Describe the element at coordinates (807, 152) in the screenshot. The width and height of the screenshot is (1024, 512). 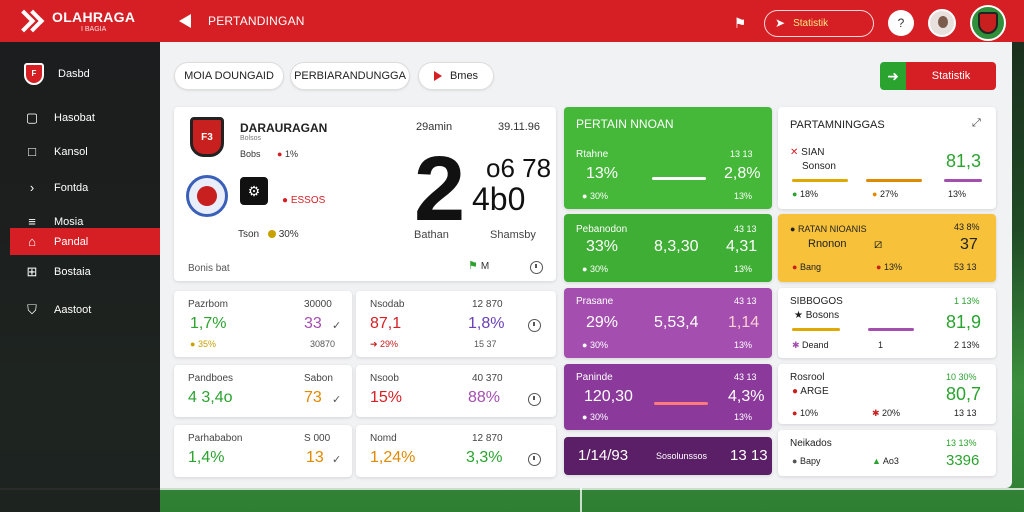
I see `panel-name: ✕ SIAN` at that location.